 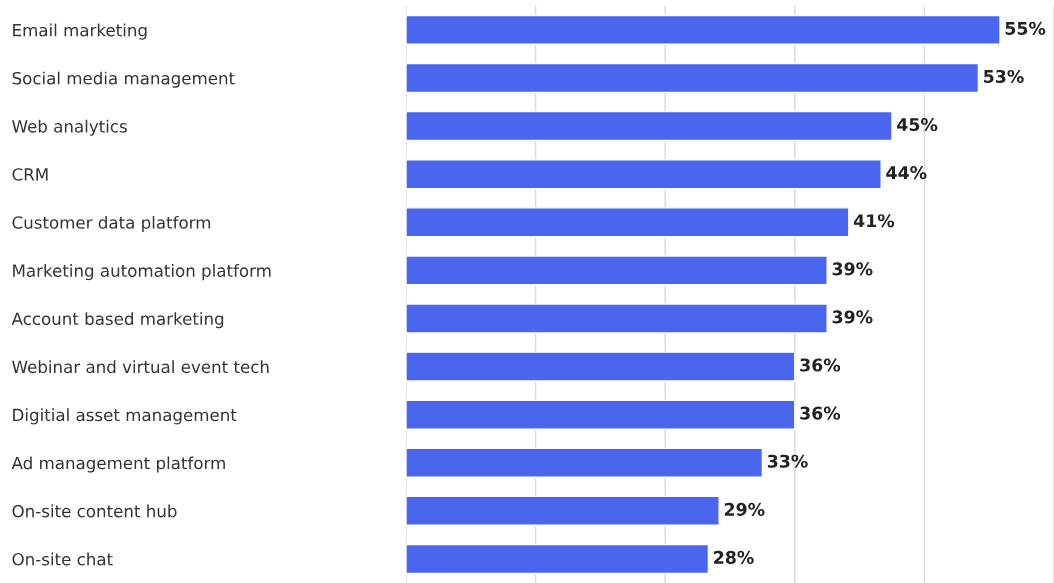 I want to click on data-label: 28%, so click(x=734, y=557).